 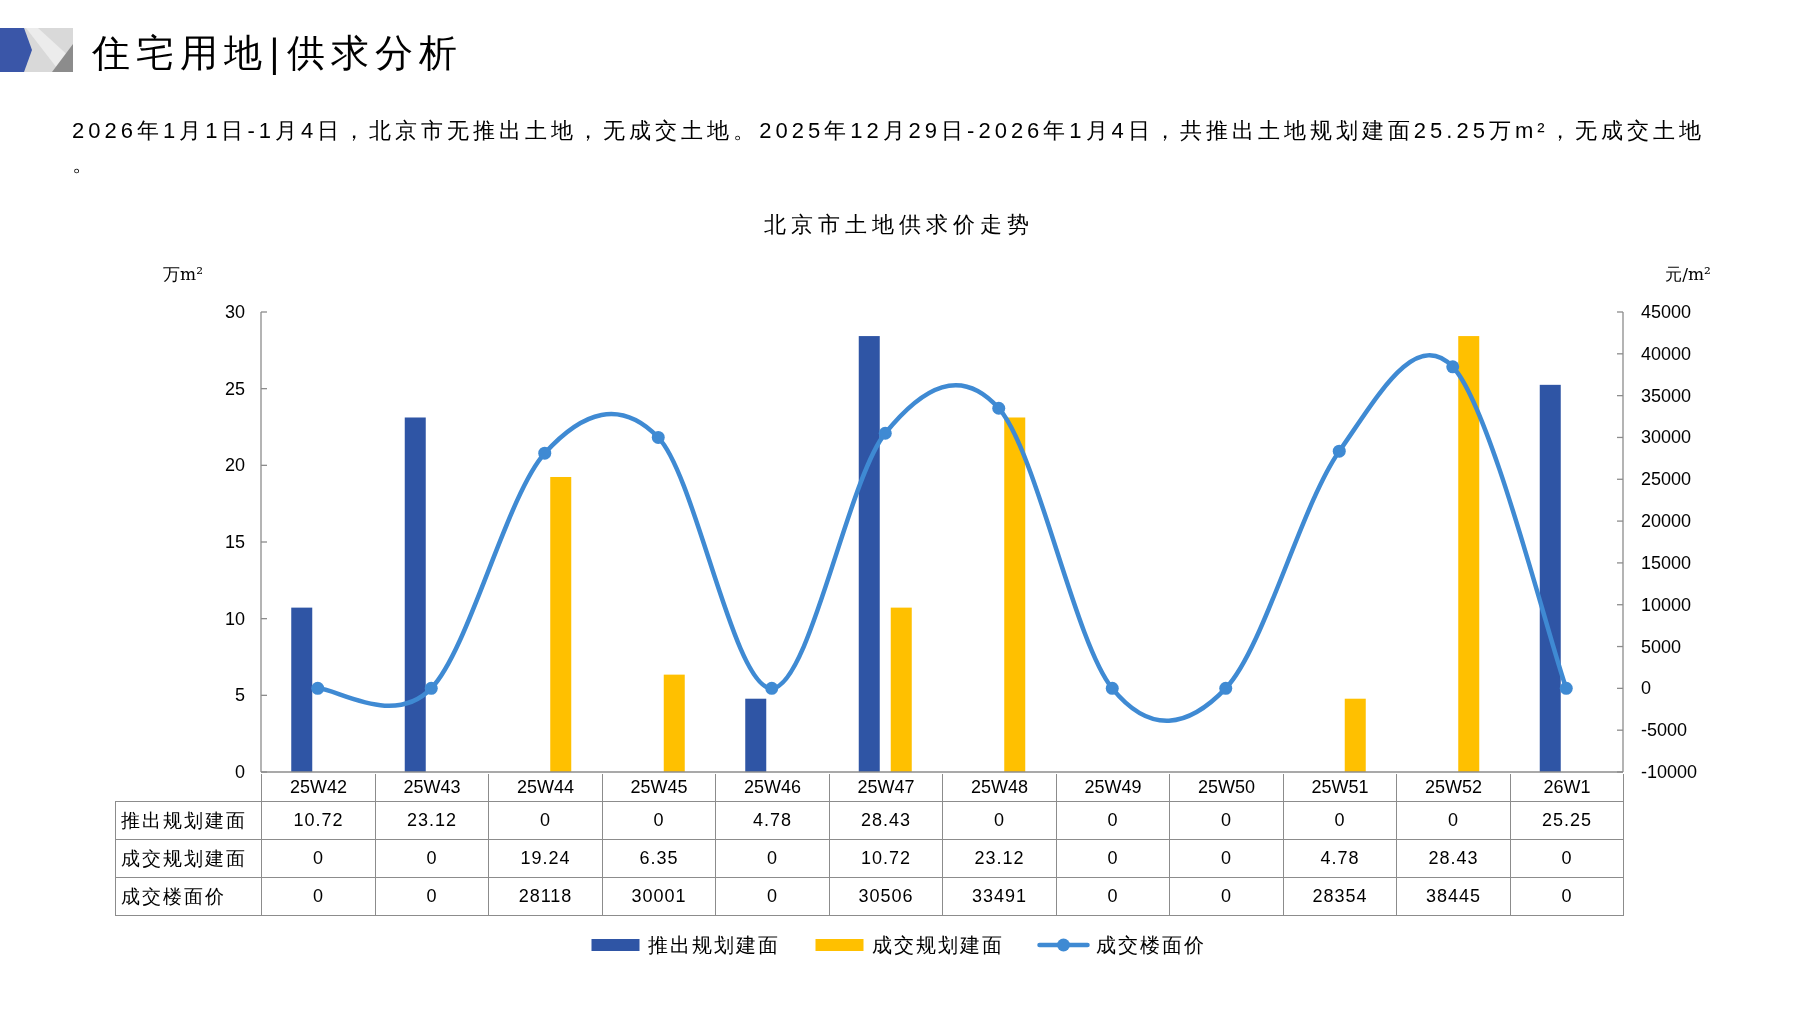 What do you see at coordinates (885, 787) in the screenshot?
I see `x-tick-label: 25W47` at bounding box center [885, 787].